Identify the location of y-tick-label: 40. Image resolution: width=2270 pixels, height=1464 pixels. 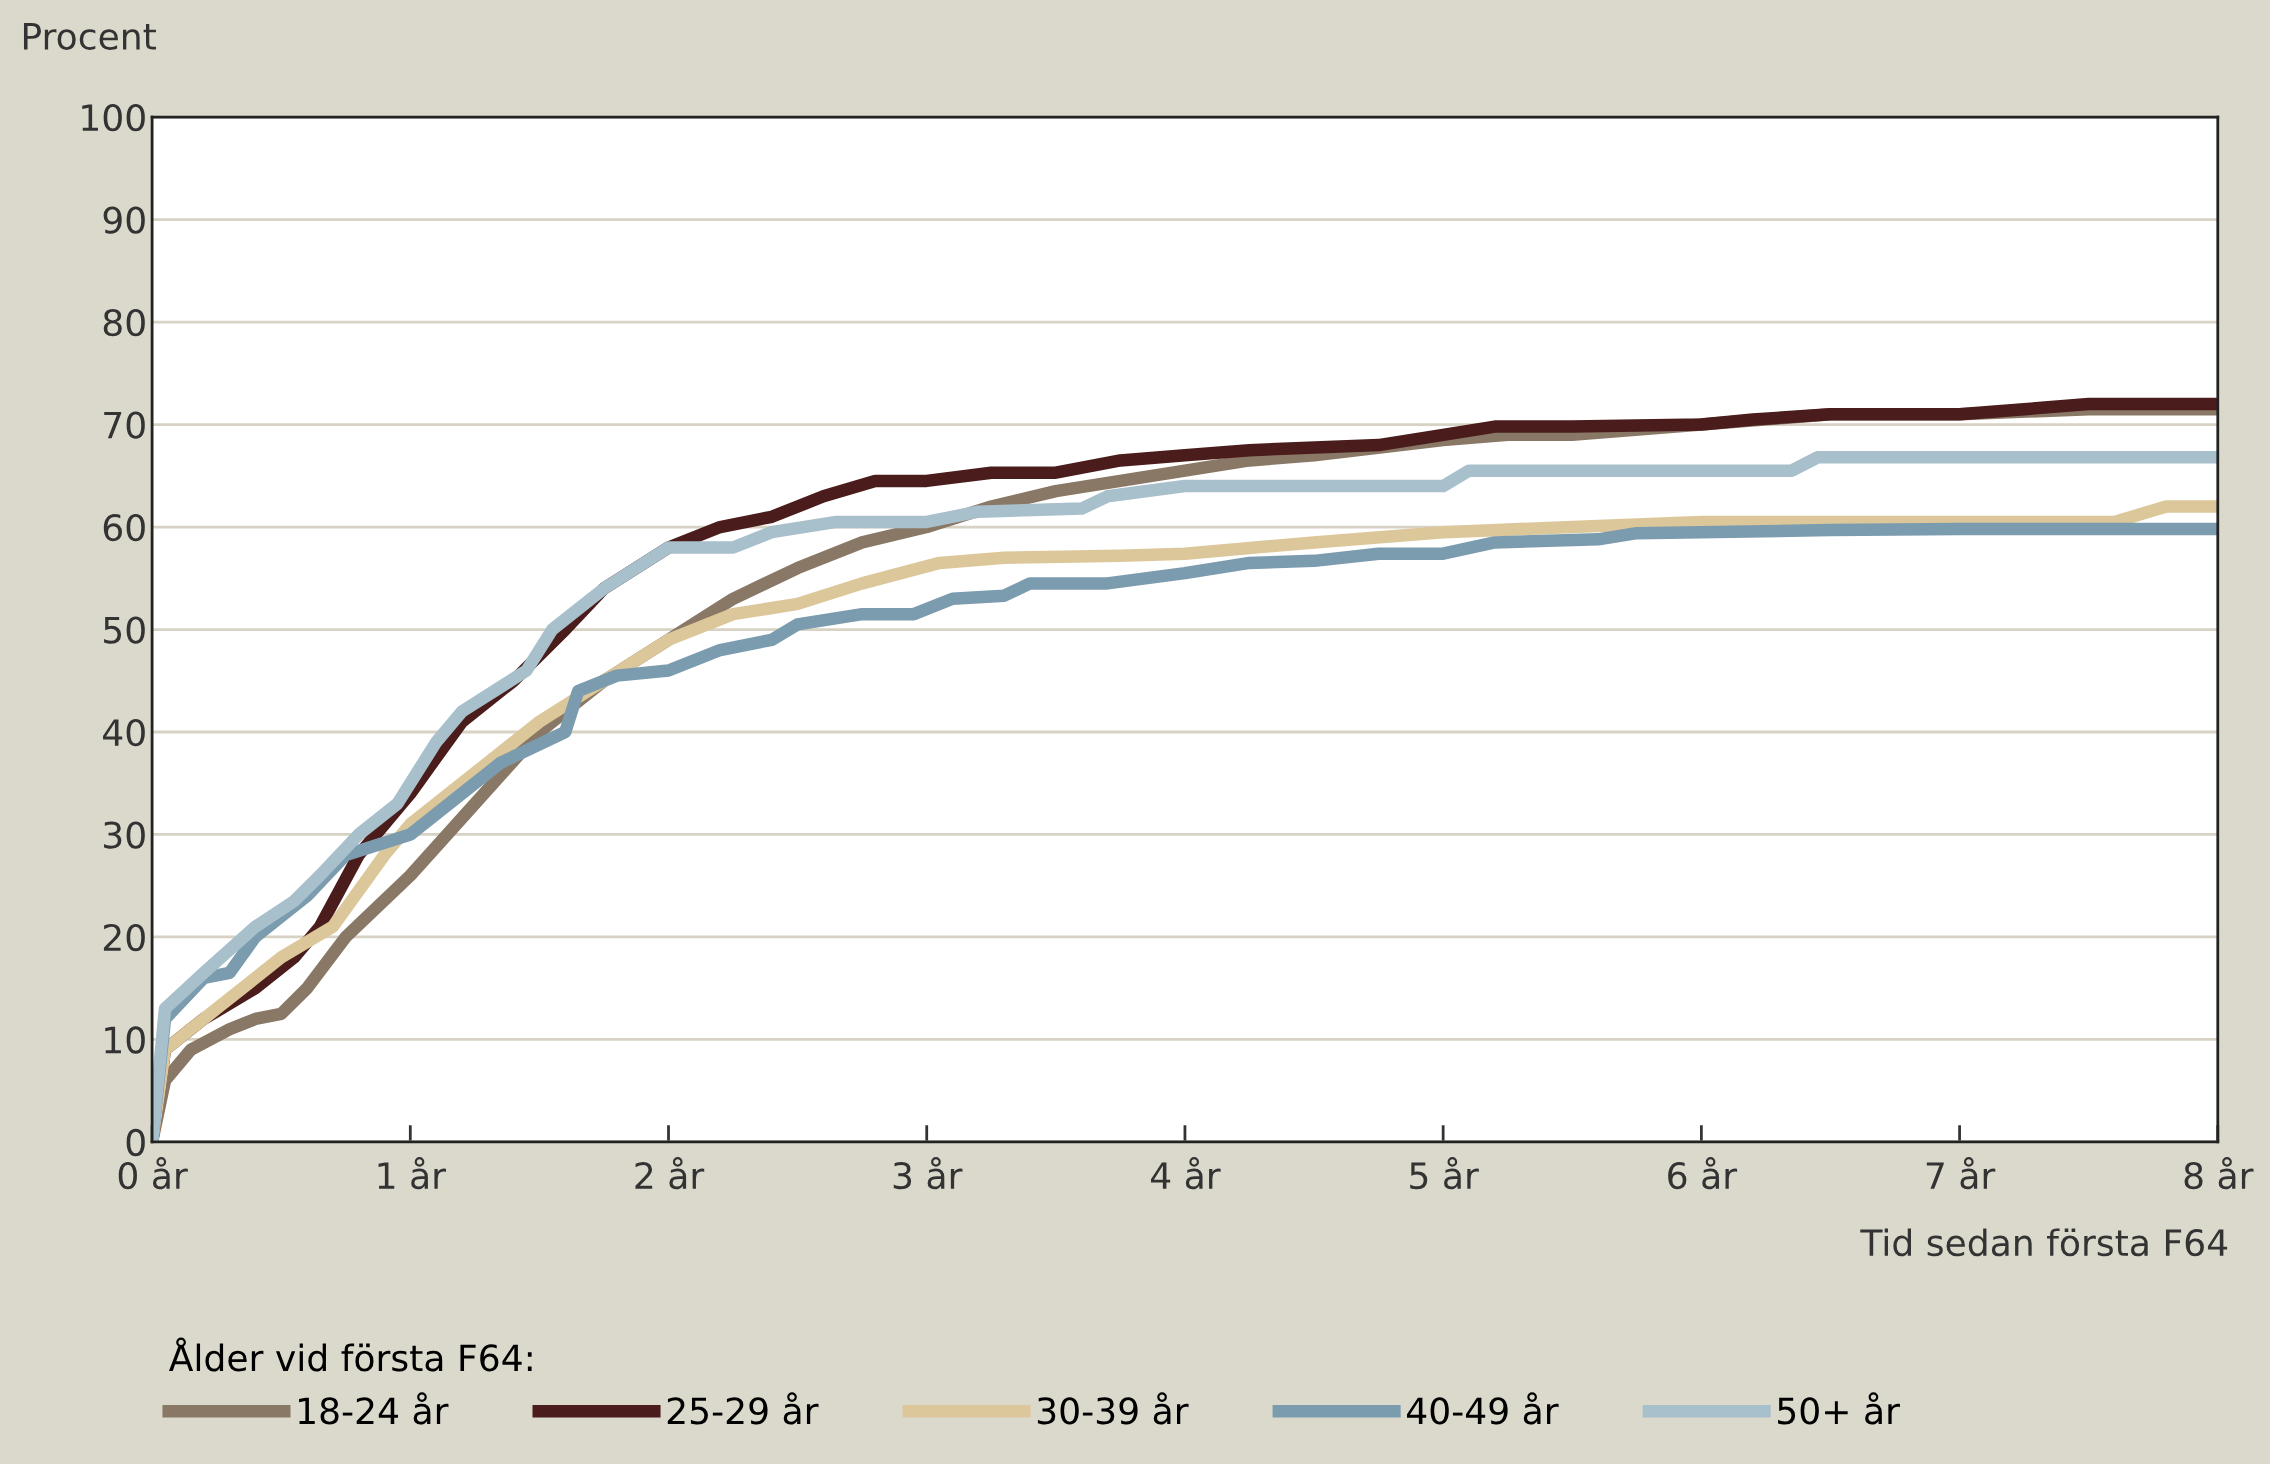
(124, 732).